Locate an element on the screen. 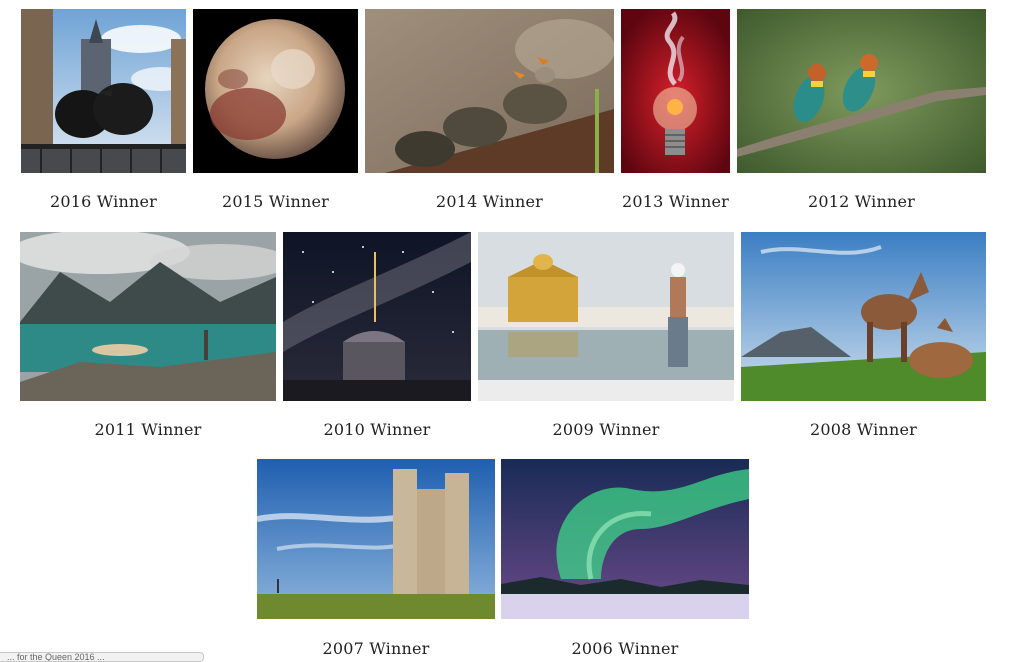  gallery-tile-2013 is located at coordinates (675, 91).